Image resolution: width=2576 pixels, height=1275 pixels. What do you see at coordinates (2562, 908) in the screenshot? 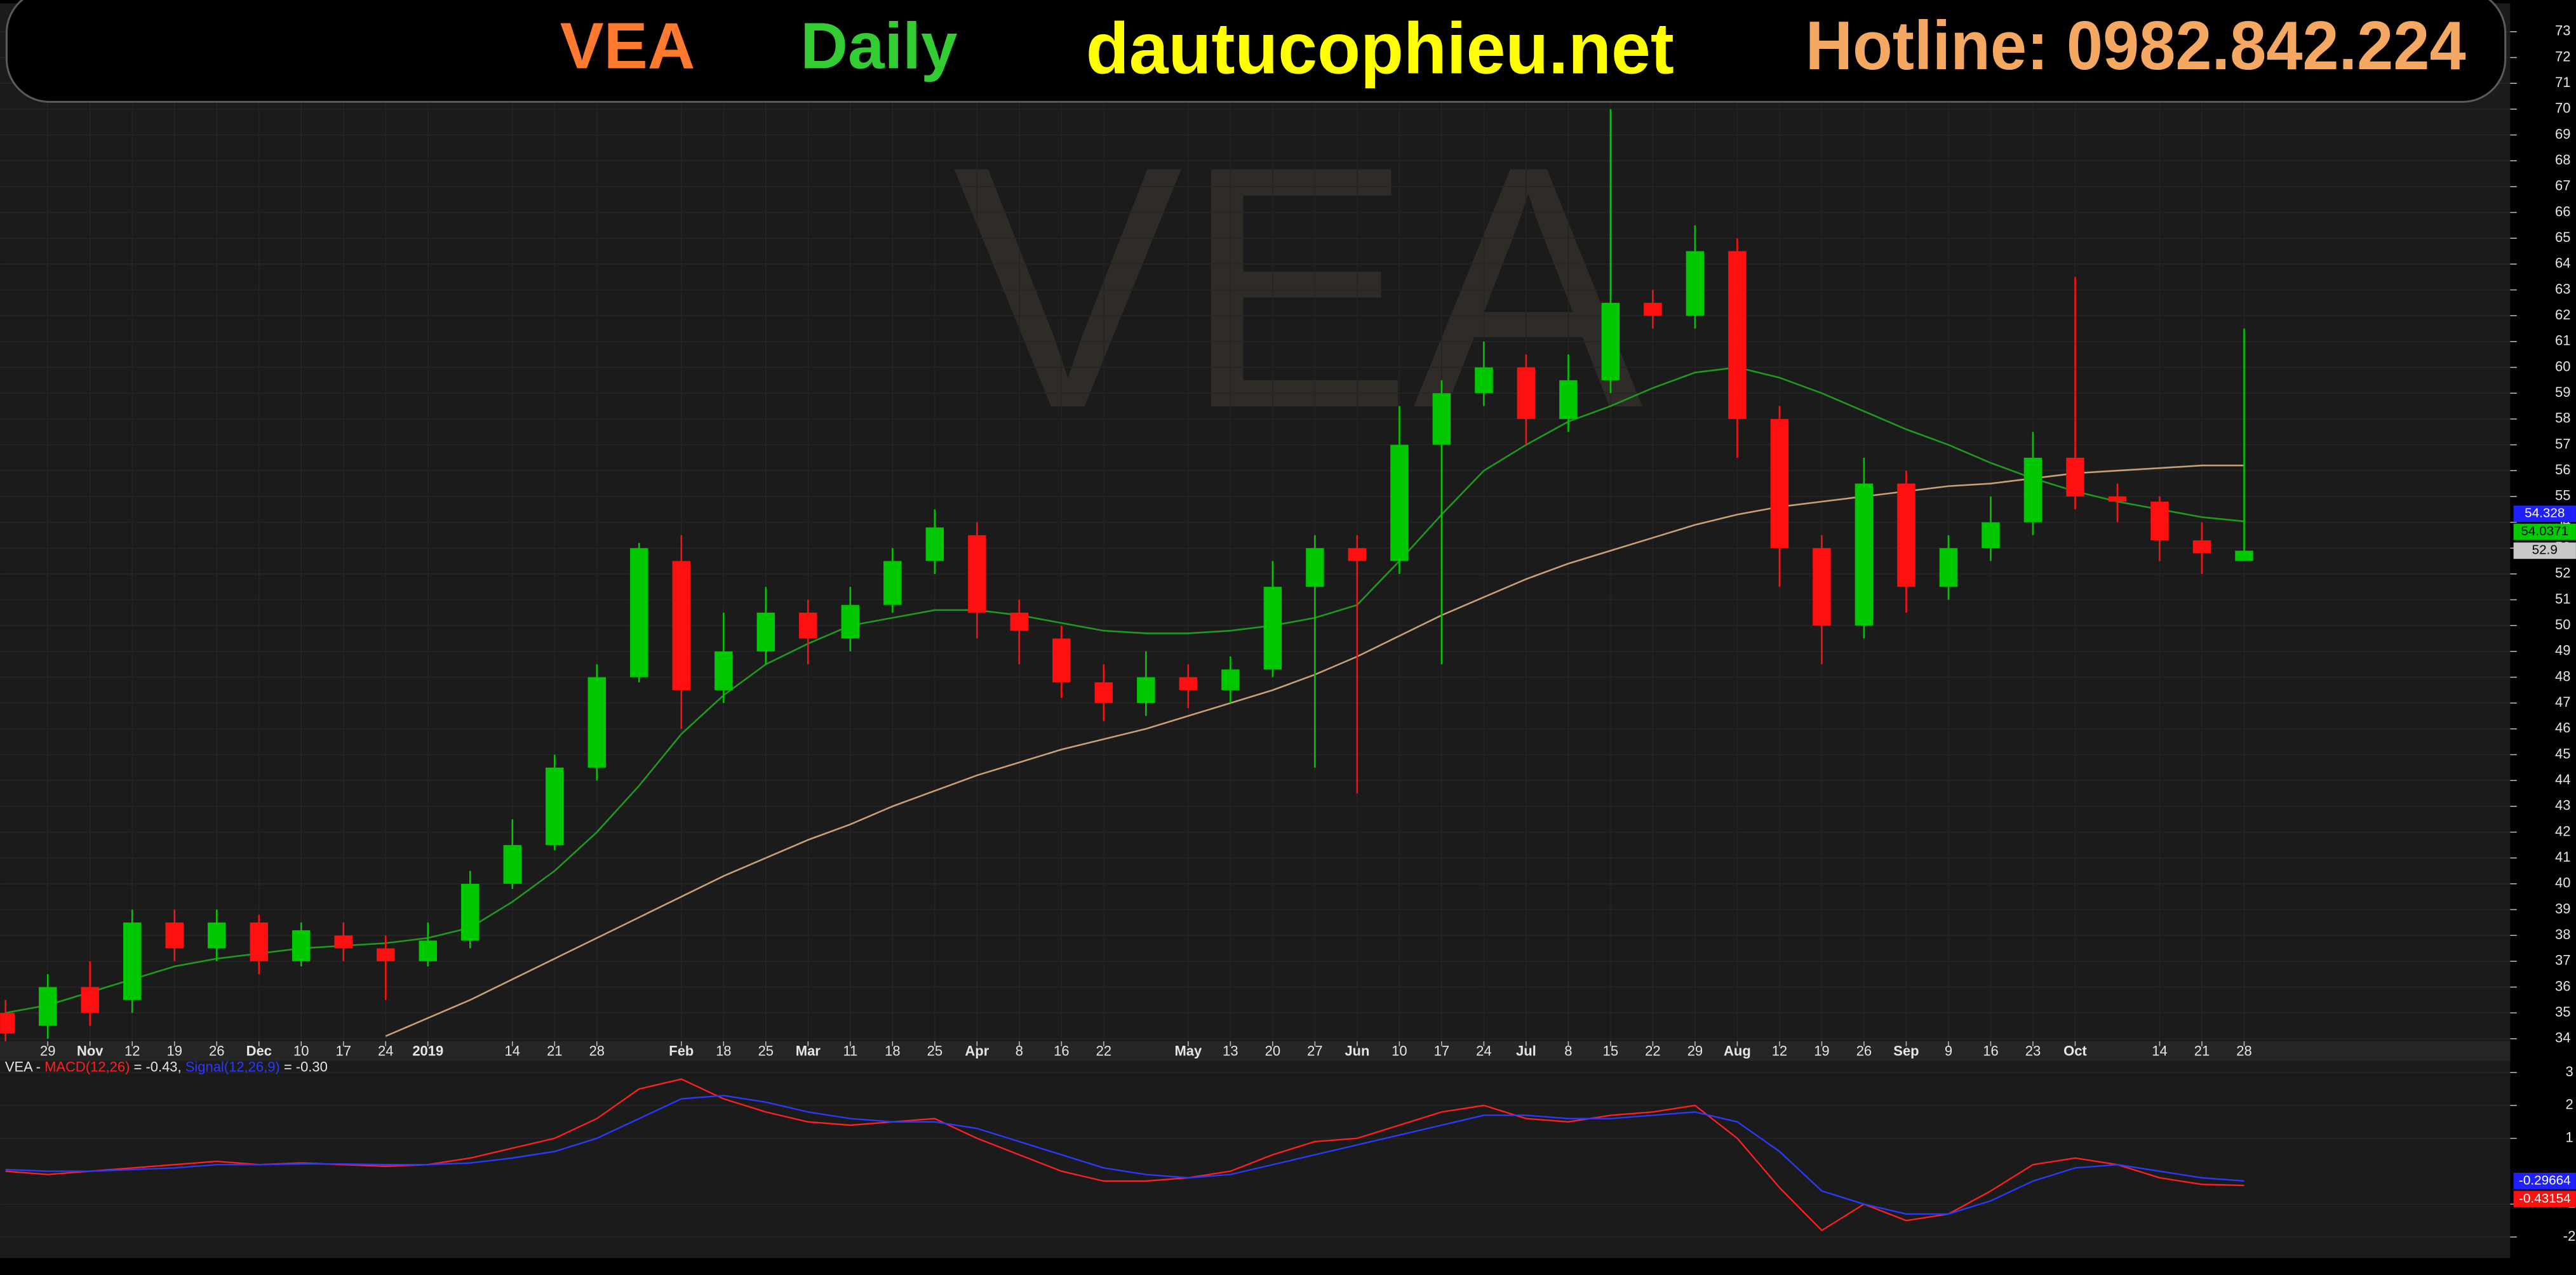
I see `y-tick-label: 39` at bounding box center [2562, 908].